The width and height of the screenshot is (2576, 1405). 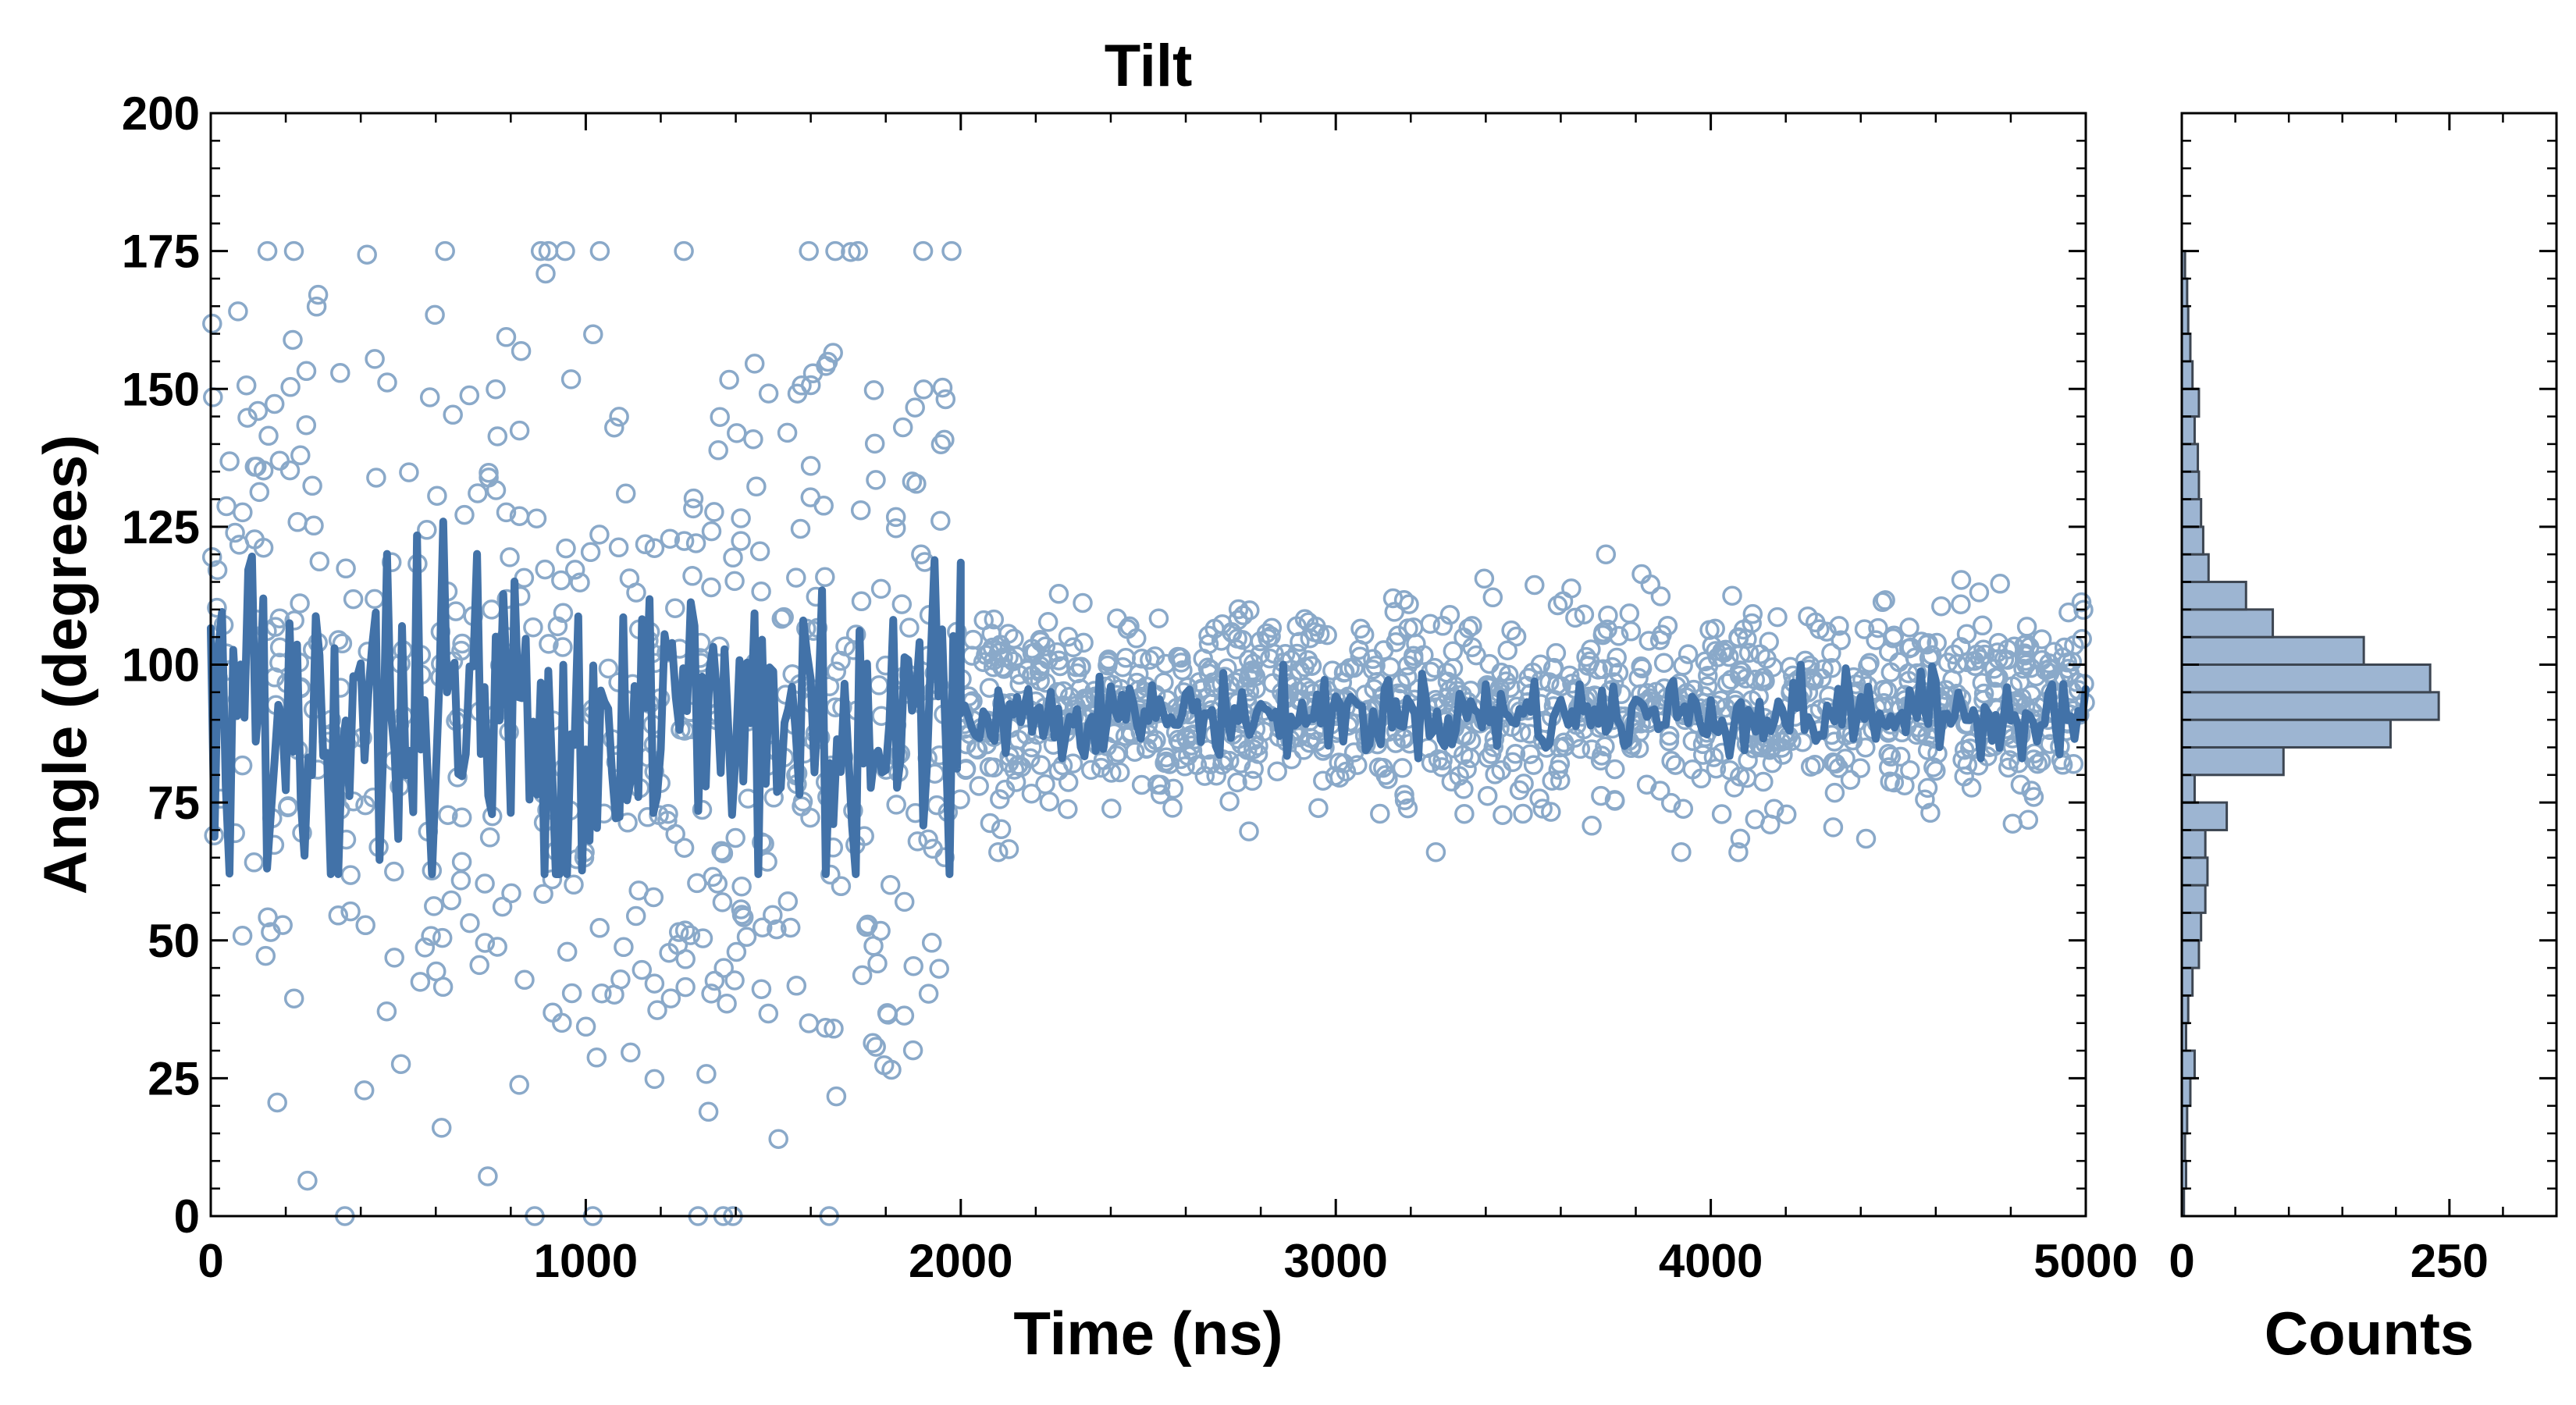 What do you see at coordinates (64, 665) in the screenshot?
I see `y-axis-label: Angle (degrees)` at bounding box center [64, 665].